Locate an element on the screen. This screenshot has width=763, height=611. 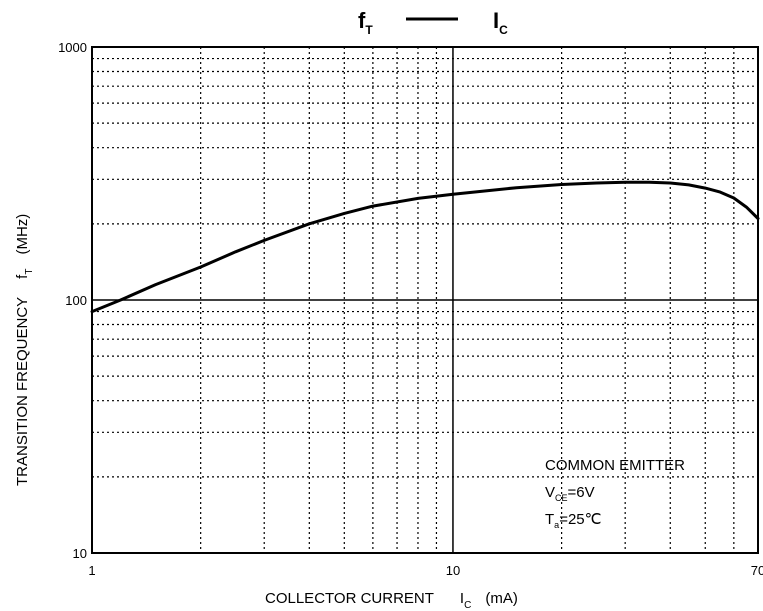
x-tick-label: 10 is located at coordinates (453, 570).